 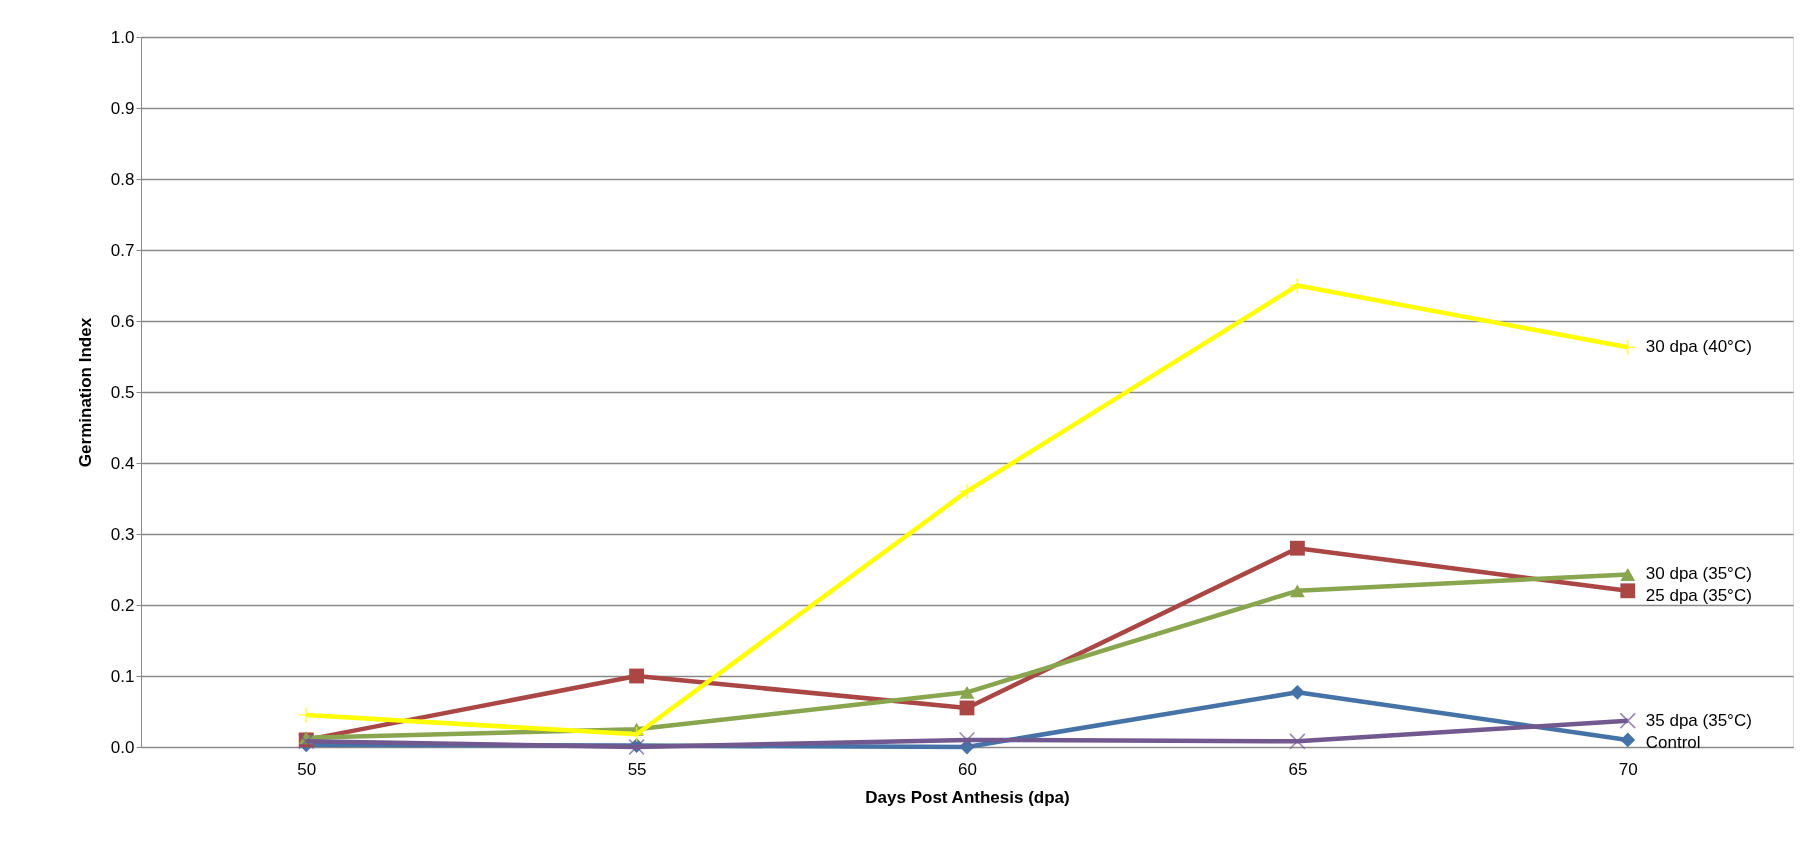 I want to click on y-tick-label: 0.8, so click(x=122, y=179).